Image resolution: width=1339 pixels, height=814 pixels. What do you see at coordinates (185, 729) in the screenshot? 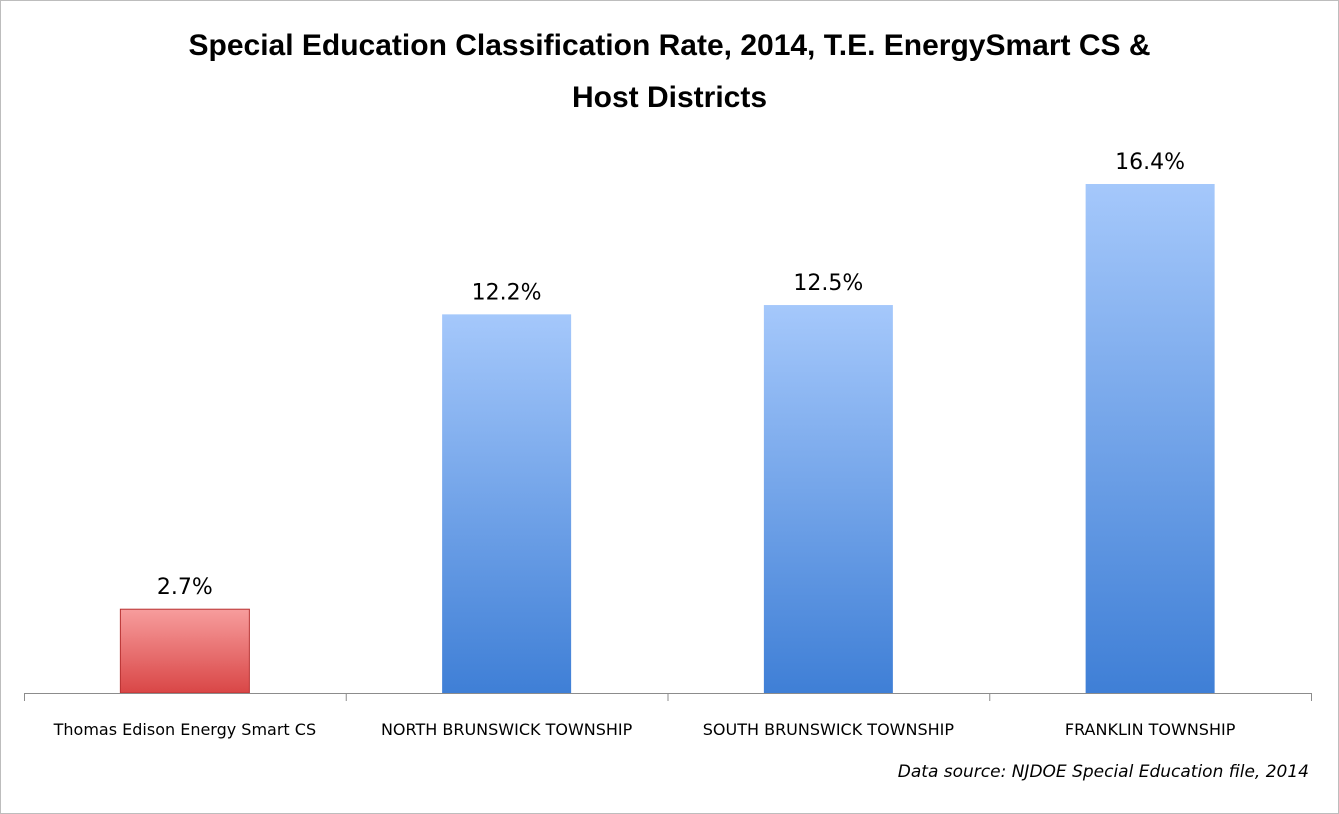
I see `category-label-0: Thomas Edison Energy Smart CS` at bounding box center [185, 729].